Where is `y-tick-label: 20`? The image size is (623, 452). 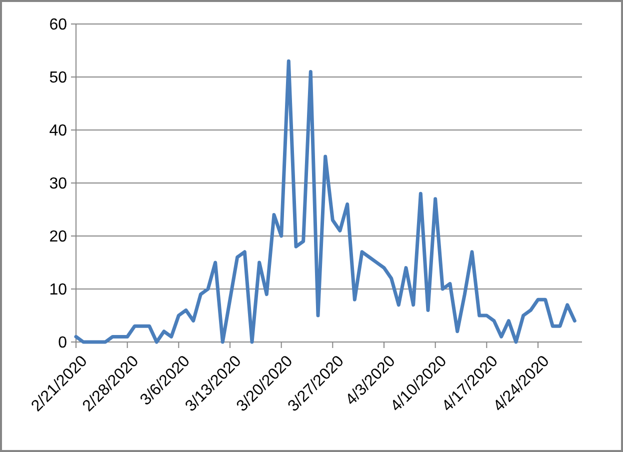 y-tick-label: 20 is located at coordinates (58, 237).